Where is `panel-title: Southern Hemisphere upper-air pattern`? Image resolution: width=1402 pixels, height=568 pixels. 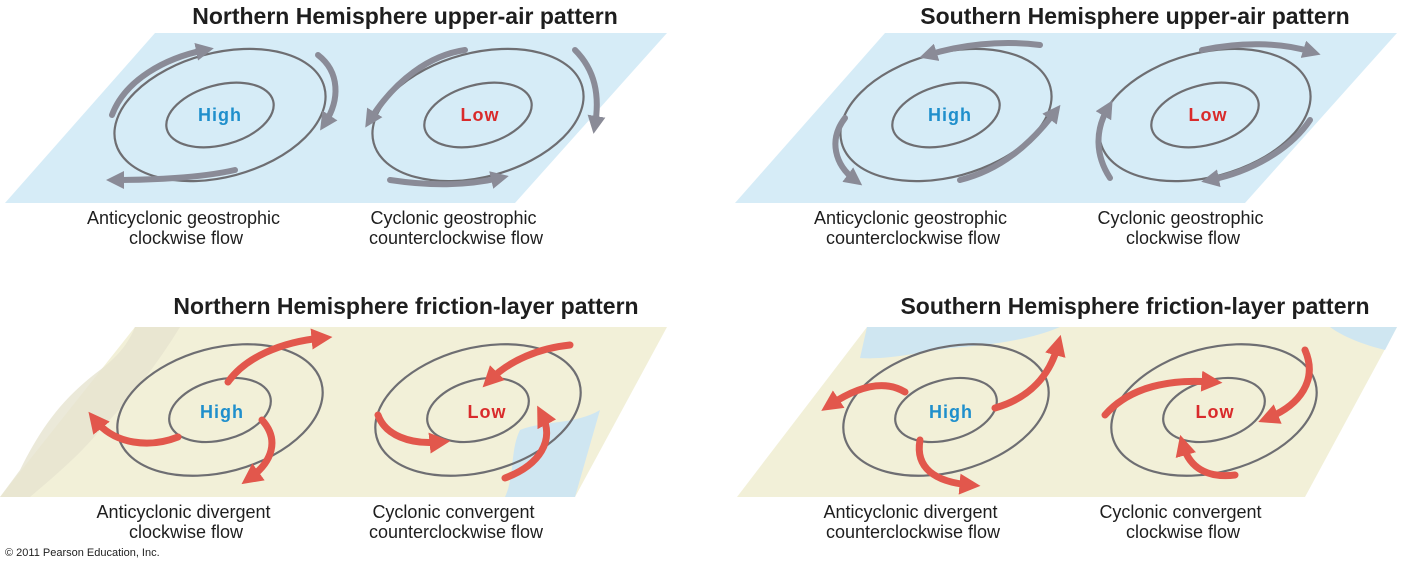 panel-title: Southern Hemisphere upper-air pattern is located at coordinates (1134, 16).